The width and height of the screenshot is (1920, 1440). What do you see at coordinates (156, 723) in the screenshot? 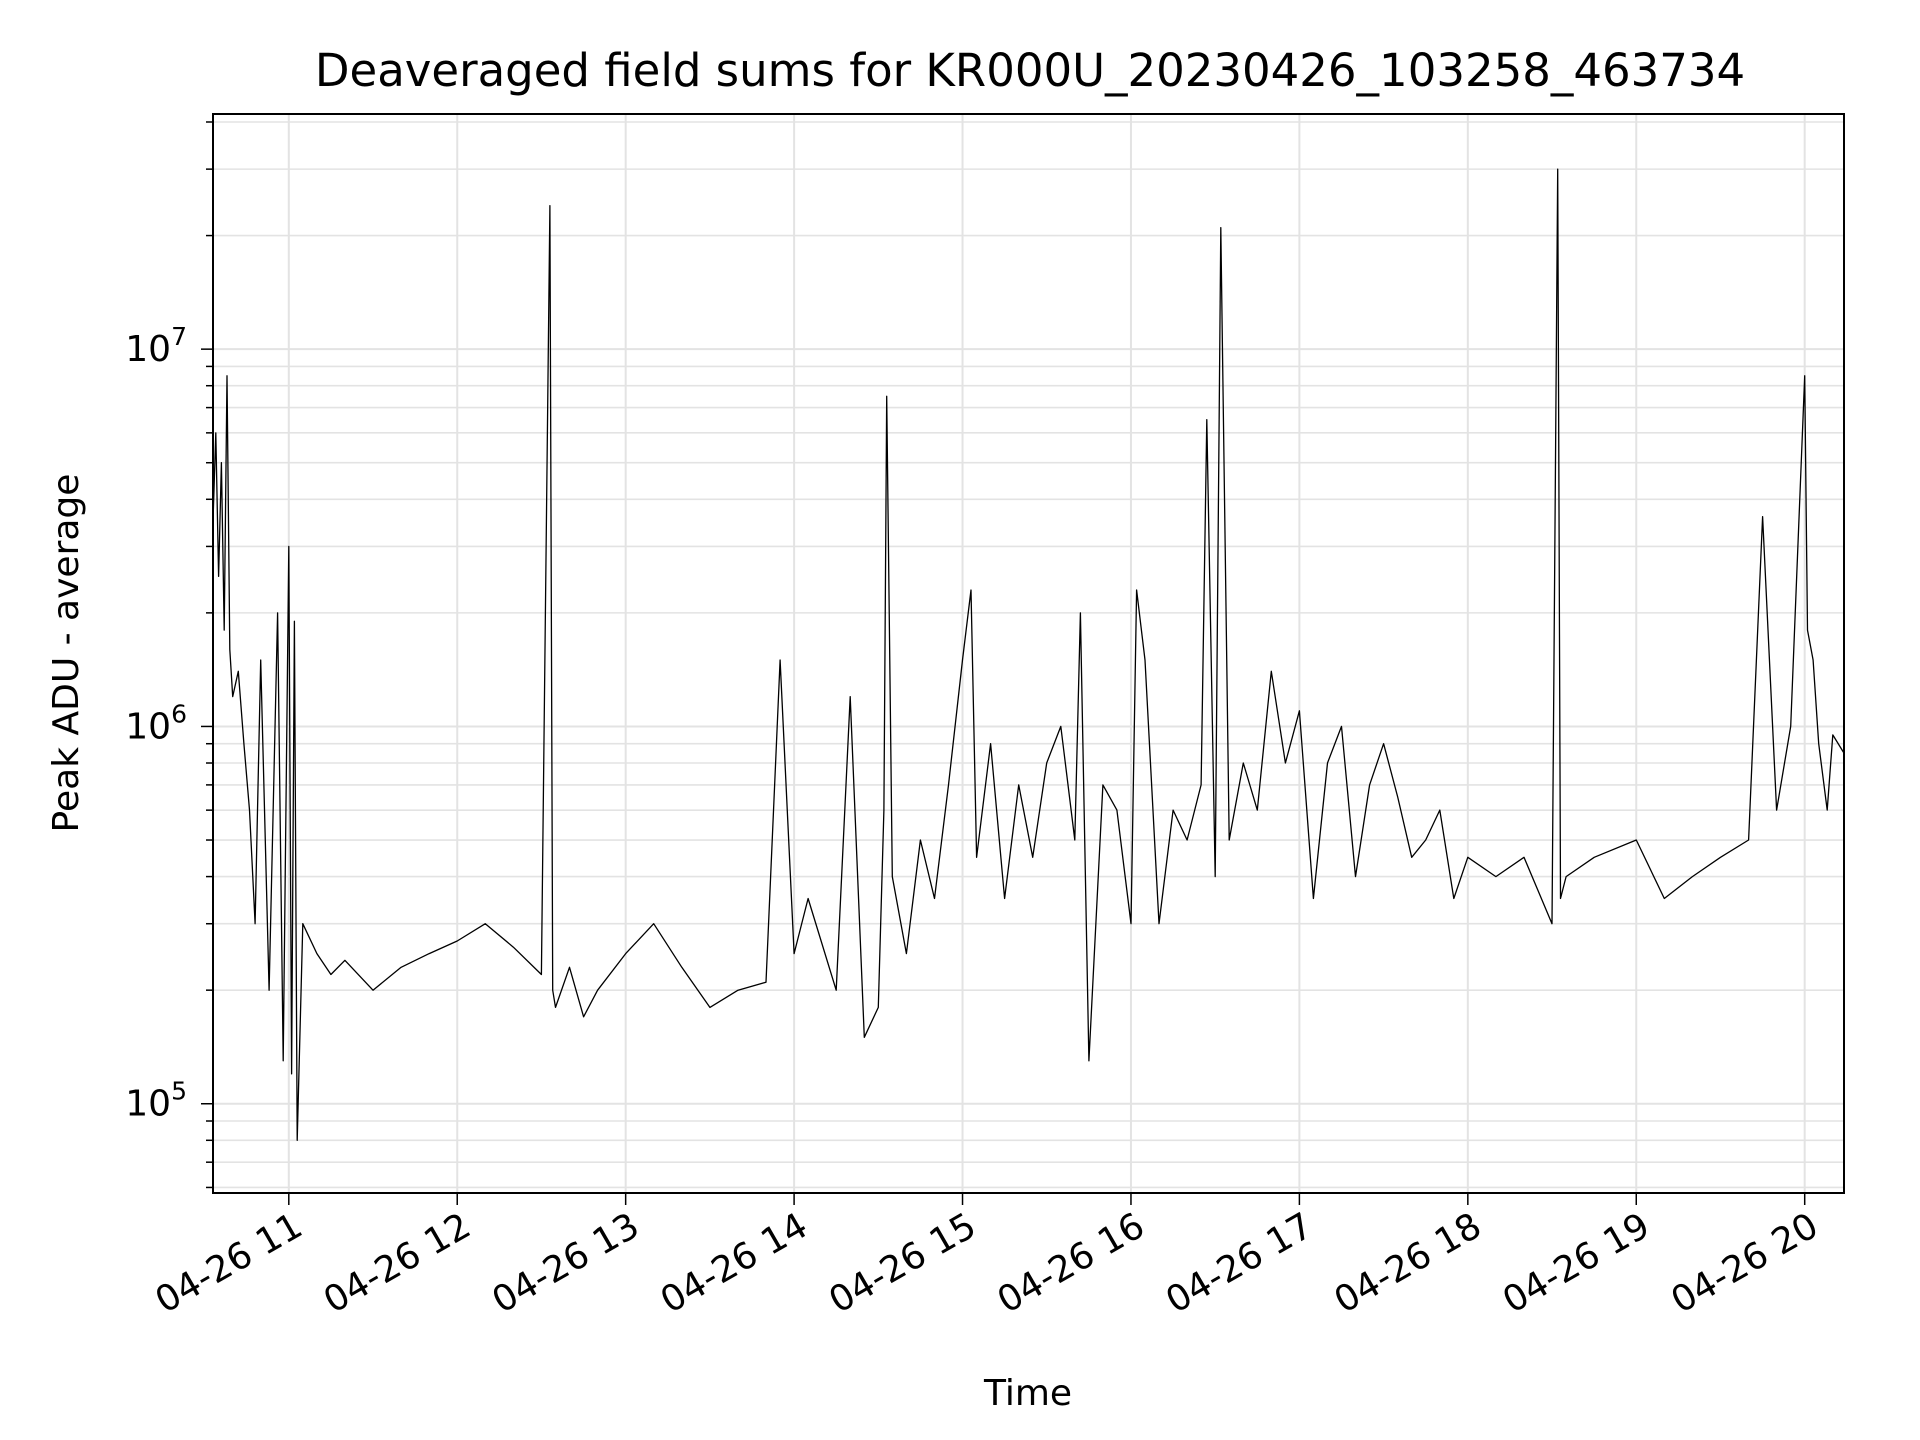
I see `y-tick-label: 10⁶` at bounding box center [156, 723].